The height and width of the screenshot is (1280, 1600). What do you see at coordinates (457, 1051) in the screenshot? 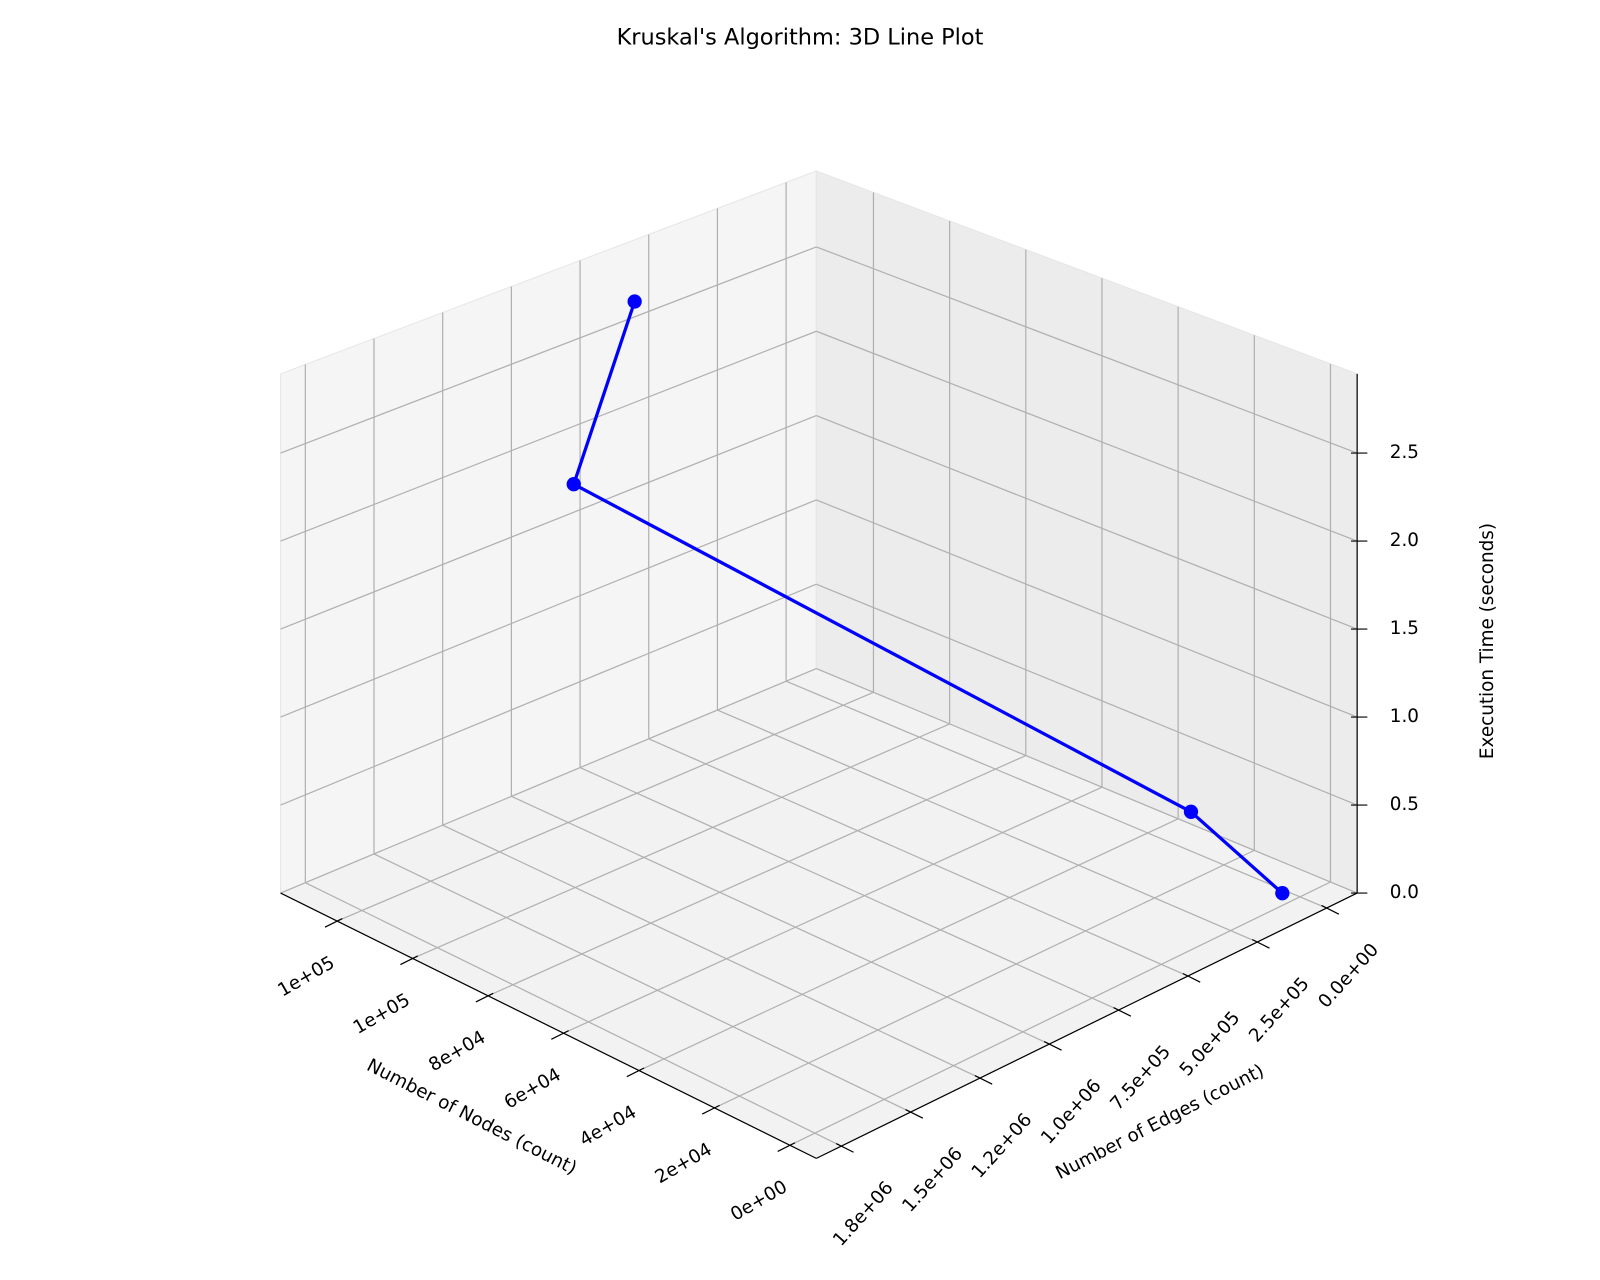
I see `x-tick-label: 8e+04` at bounding box center [457, 1051].